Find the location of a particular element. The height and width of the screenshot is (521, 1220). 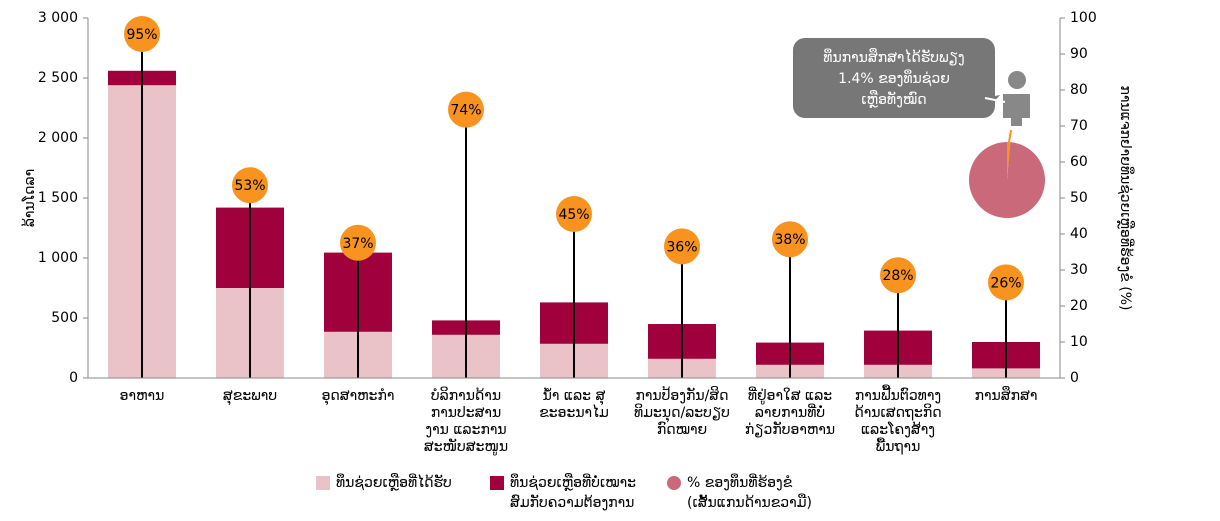

percent-label: 26% is located at coordinates (1005, 283).